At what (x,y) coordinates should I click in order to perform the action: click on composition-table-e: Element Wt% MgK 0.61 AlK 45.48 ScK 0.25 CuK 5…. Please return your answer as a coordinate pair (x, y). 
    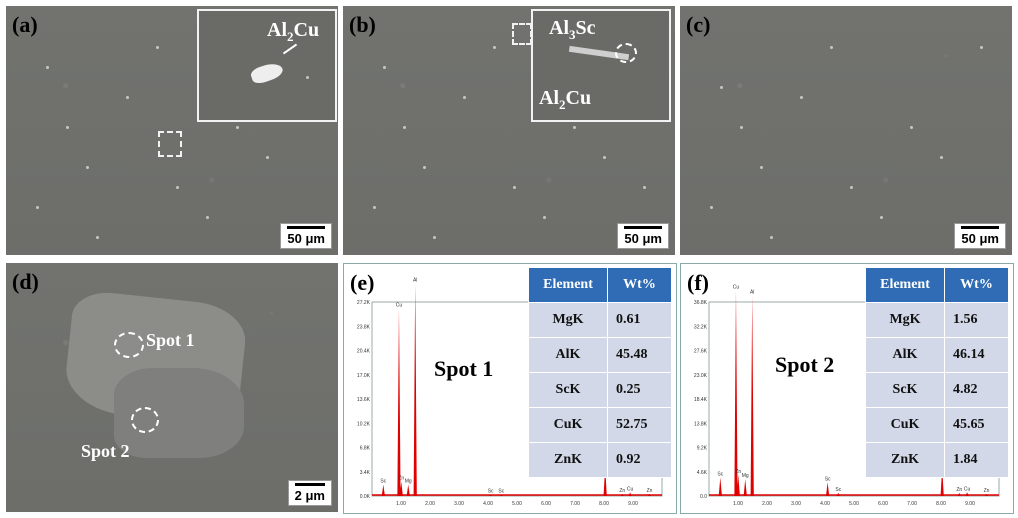
    Looking at the image, I should click on (600, 372).